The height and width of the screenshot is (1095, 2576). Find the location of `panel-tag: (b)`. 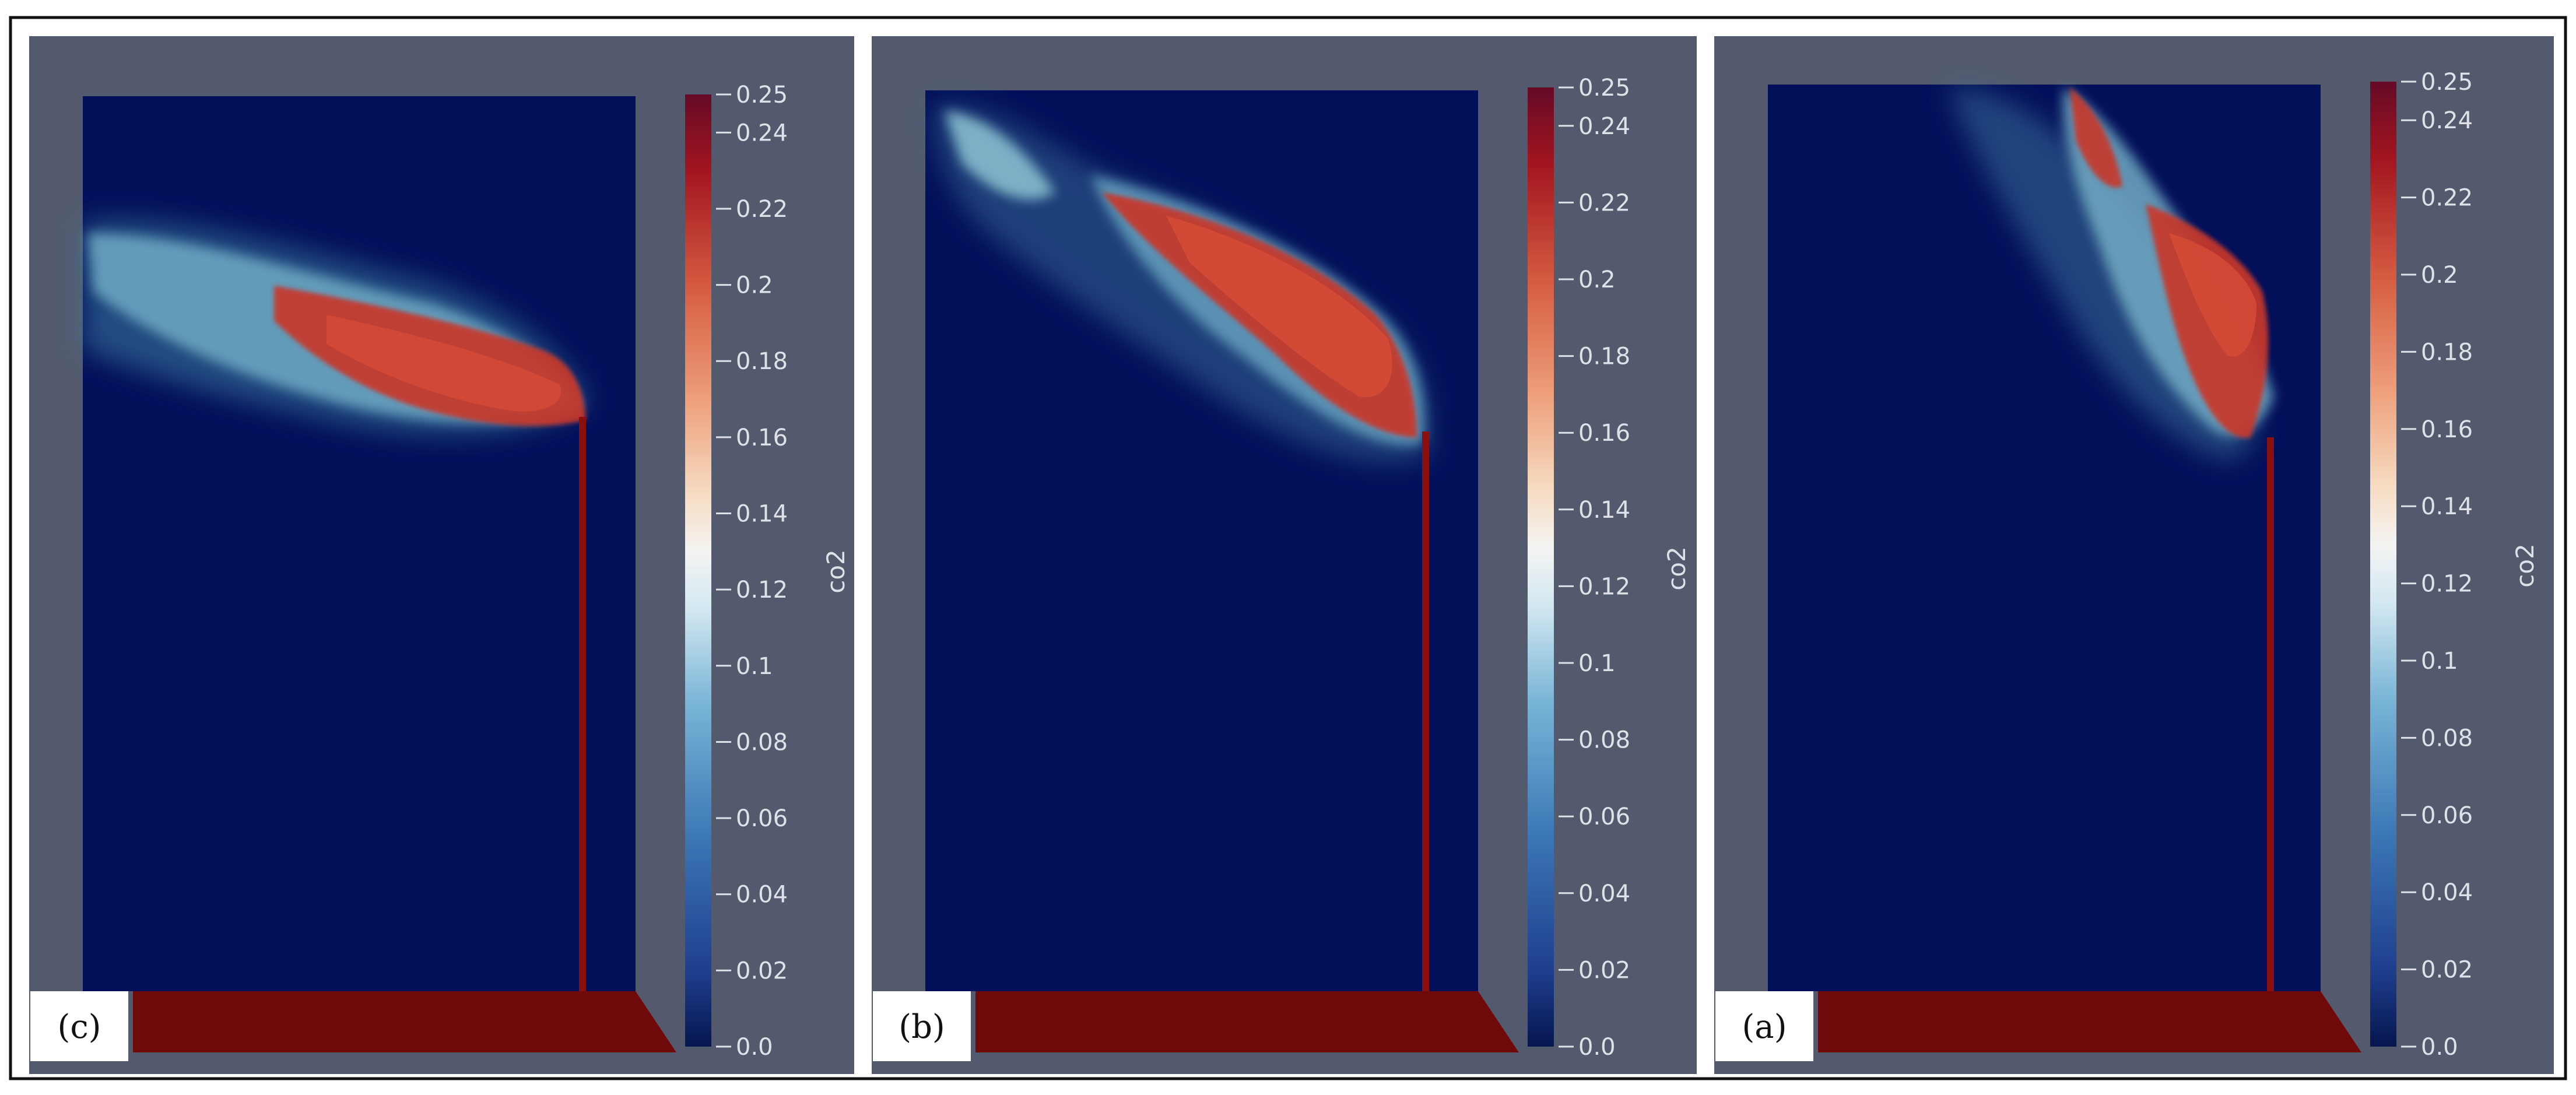

panel-tag: (b) is located at coordinates (922, 1027).